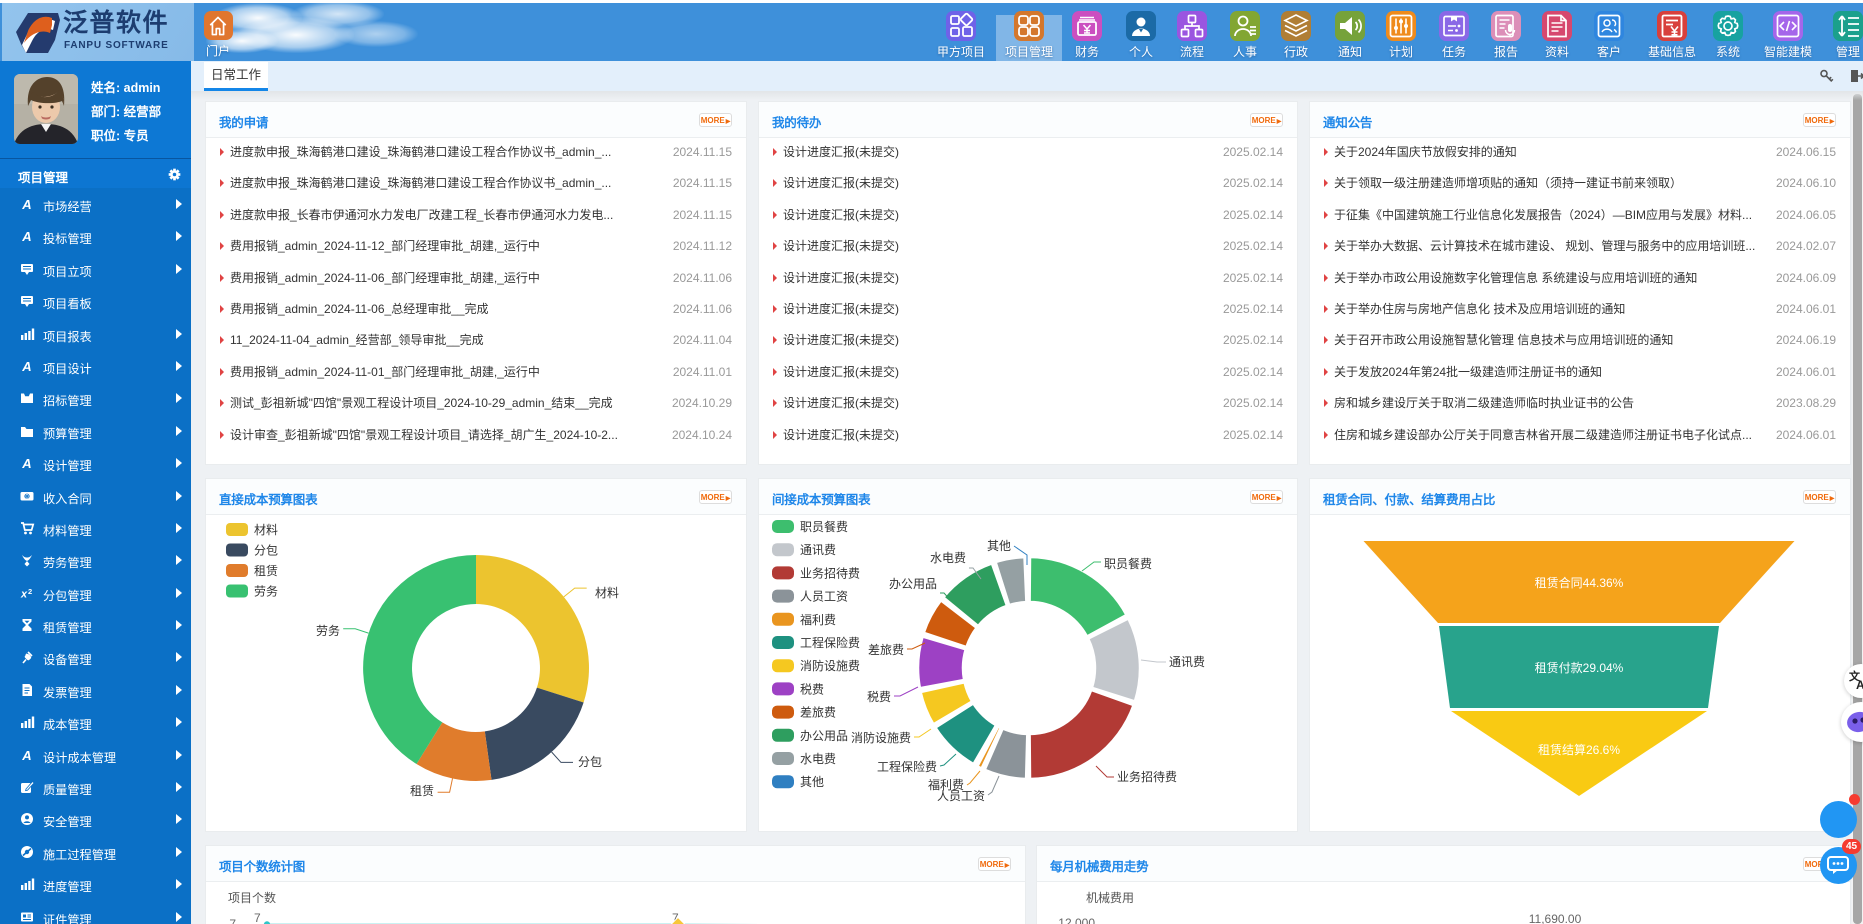 The width and height of the screenshot is (1863, 924). I want to click on svg-text: 租赁付款29.04%, so click(1579, 668).